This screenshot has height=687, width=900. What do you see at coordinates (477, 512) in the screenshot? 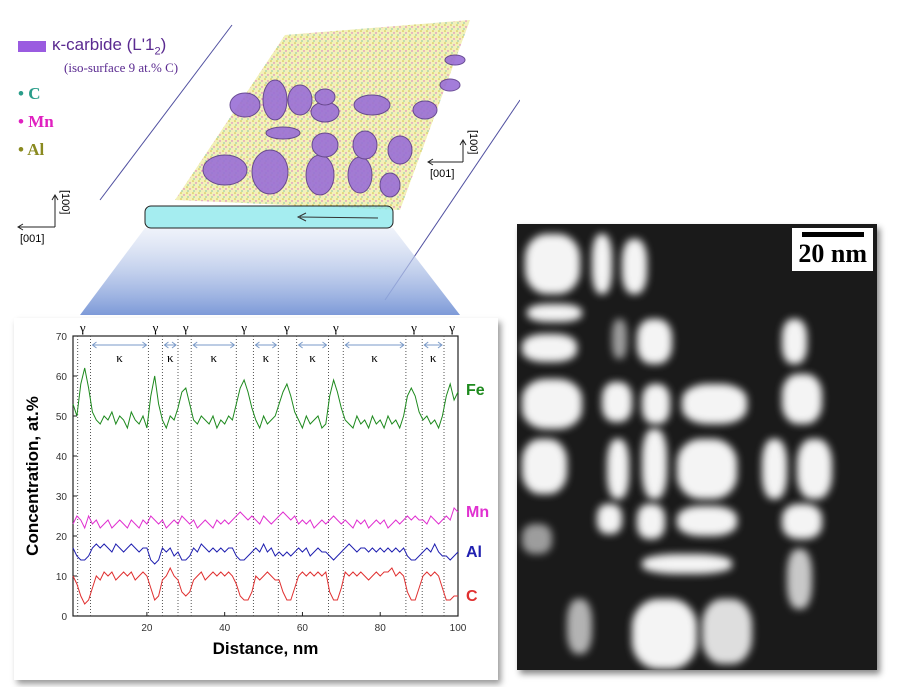
I see `series-label-mn: Mn` at bounding box center [477, 512].